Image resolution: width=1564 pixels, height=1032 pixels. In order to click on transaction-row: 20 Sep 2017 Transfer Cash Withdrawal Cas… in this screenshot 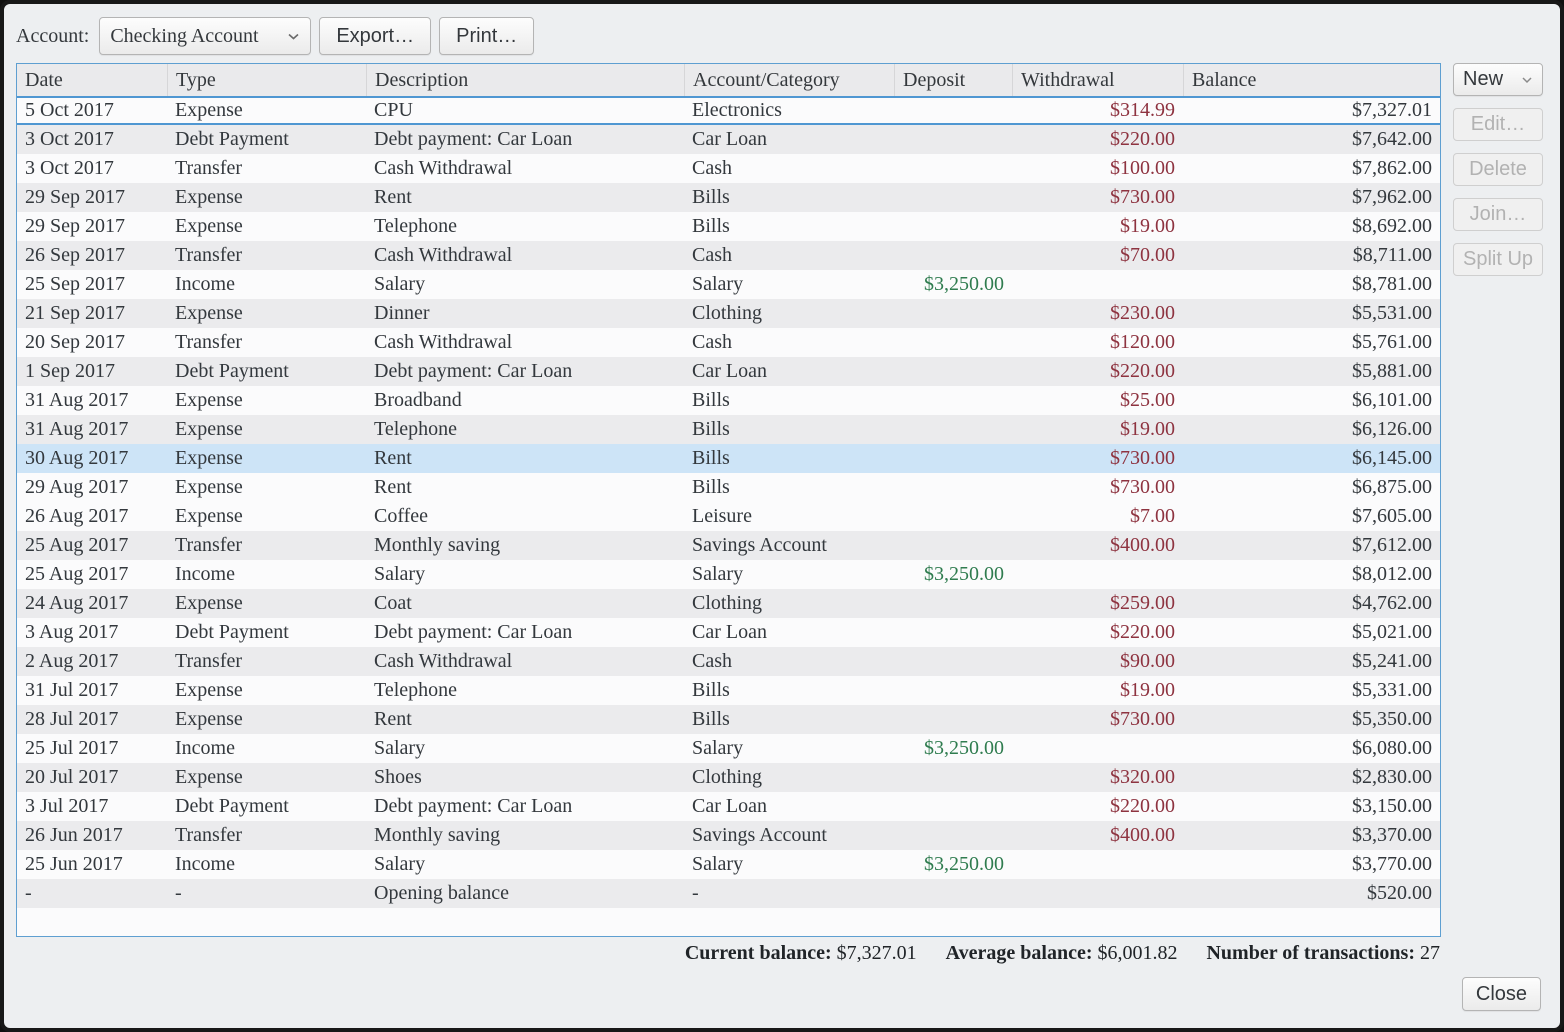, I will do `click(728, 342)`.